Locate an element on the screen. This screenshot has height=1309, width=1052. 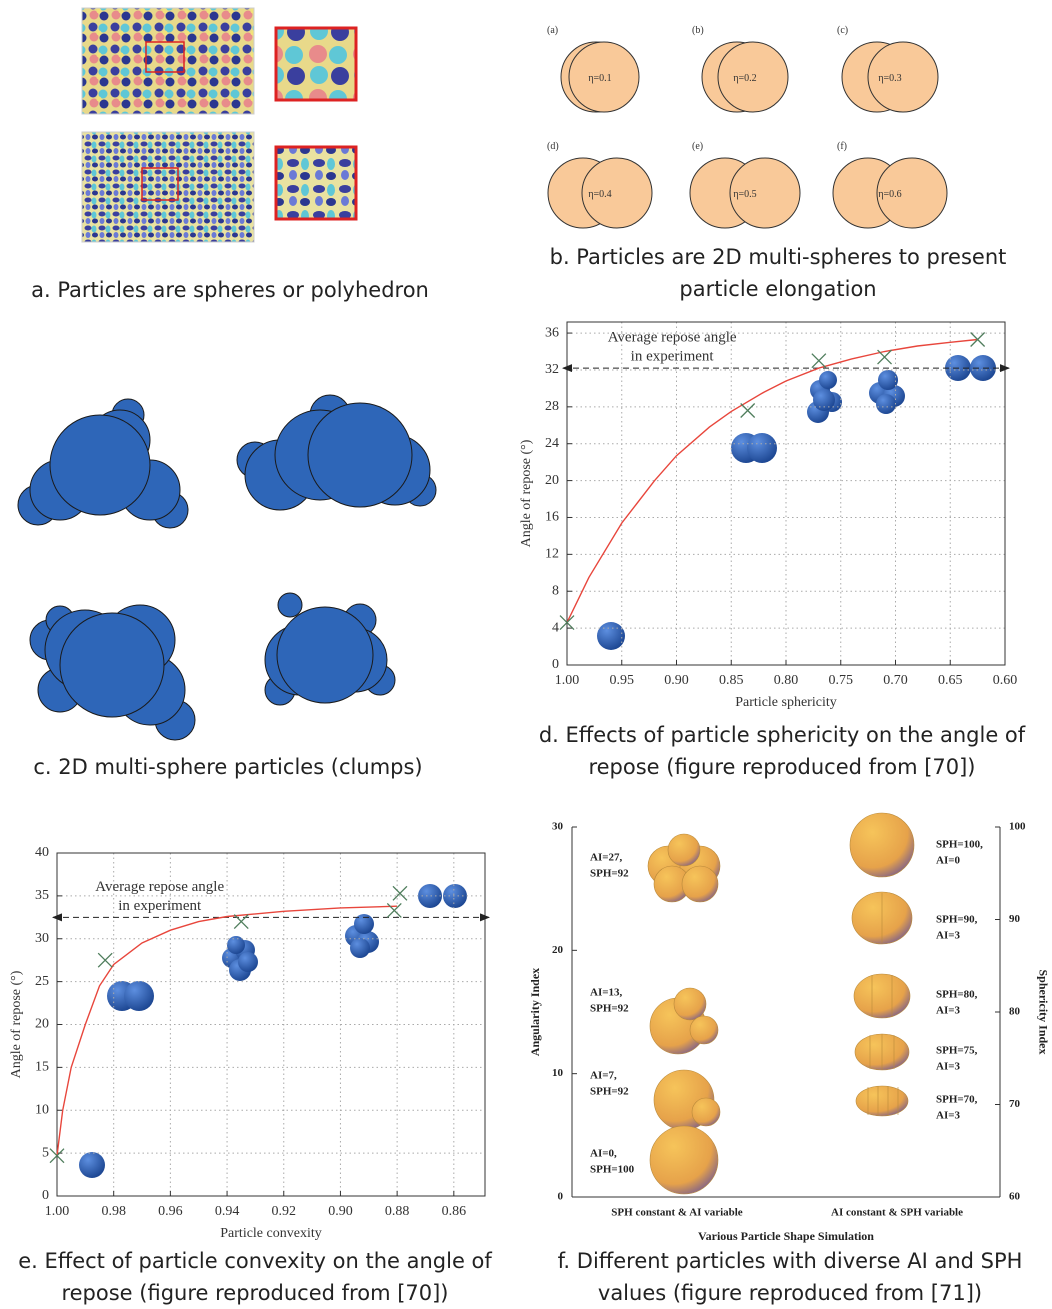
shape-annotation: SPH=90, is located at coordinates (957, 920).